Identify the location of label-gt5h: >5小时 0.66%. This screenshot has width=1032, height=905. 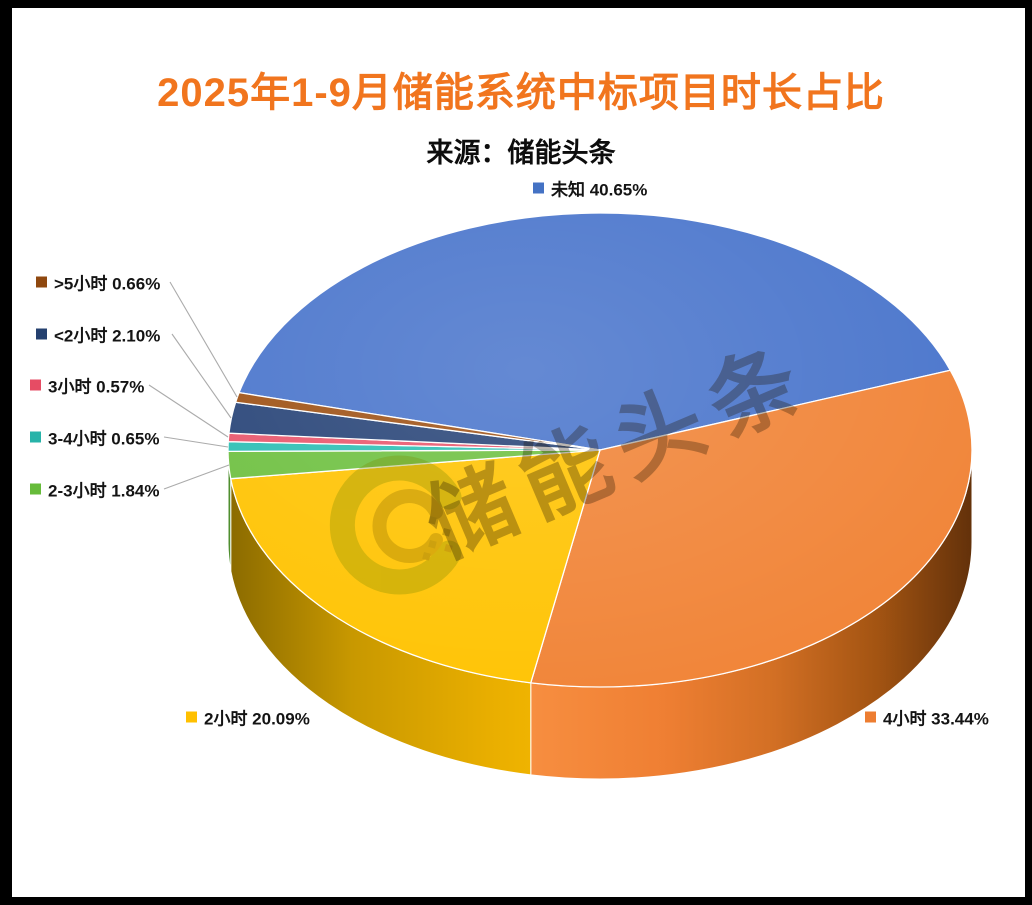
(98, 282).